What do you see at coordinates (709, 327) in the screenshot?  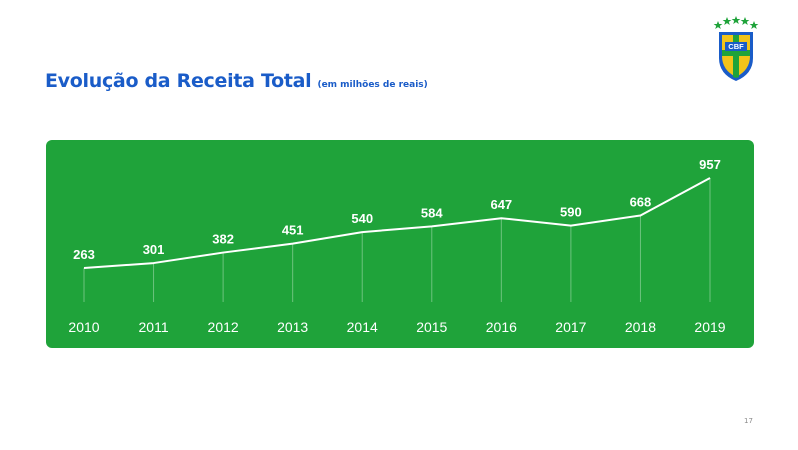 I see `x-tick-2019: 2019` at bounding box center [709, 327].